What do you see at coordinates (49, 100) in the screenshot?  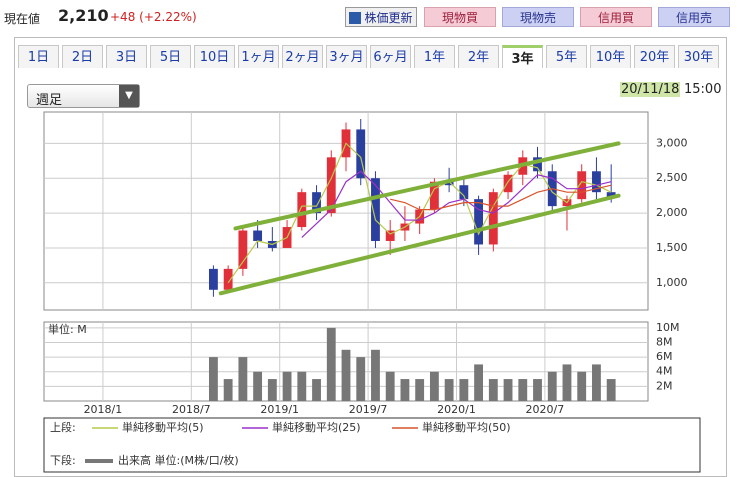 I see `period-select-value: 週足` at bounding box center [49, 100].